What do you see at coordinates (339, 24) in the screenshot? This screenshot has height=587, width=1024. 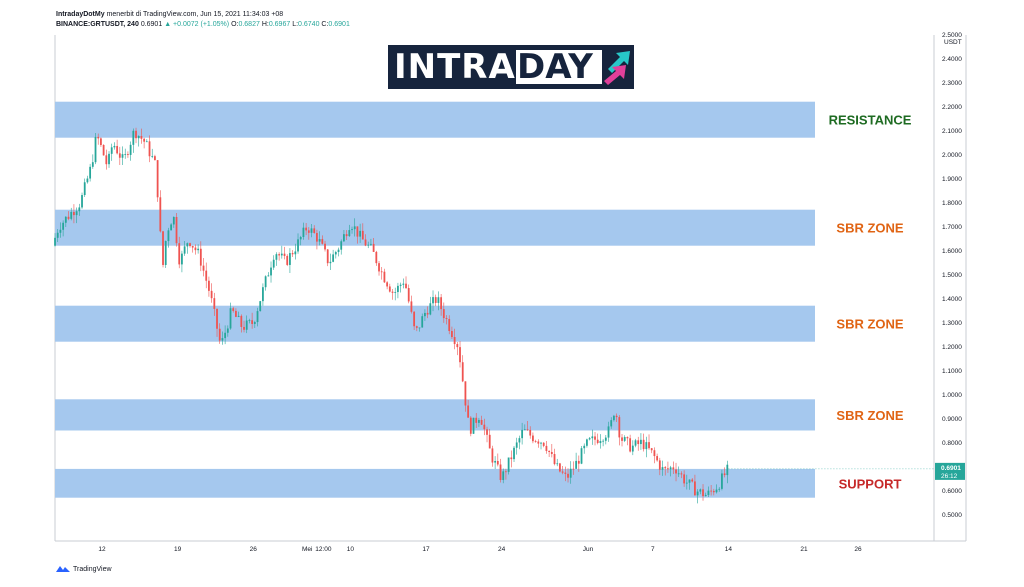 I see `ohlc-close: 0.6901` at bounding box center [339, 24].